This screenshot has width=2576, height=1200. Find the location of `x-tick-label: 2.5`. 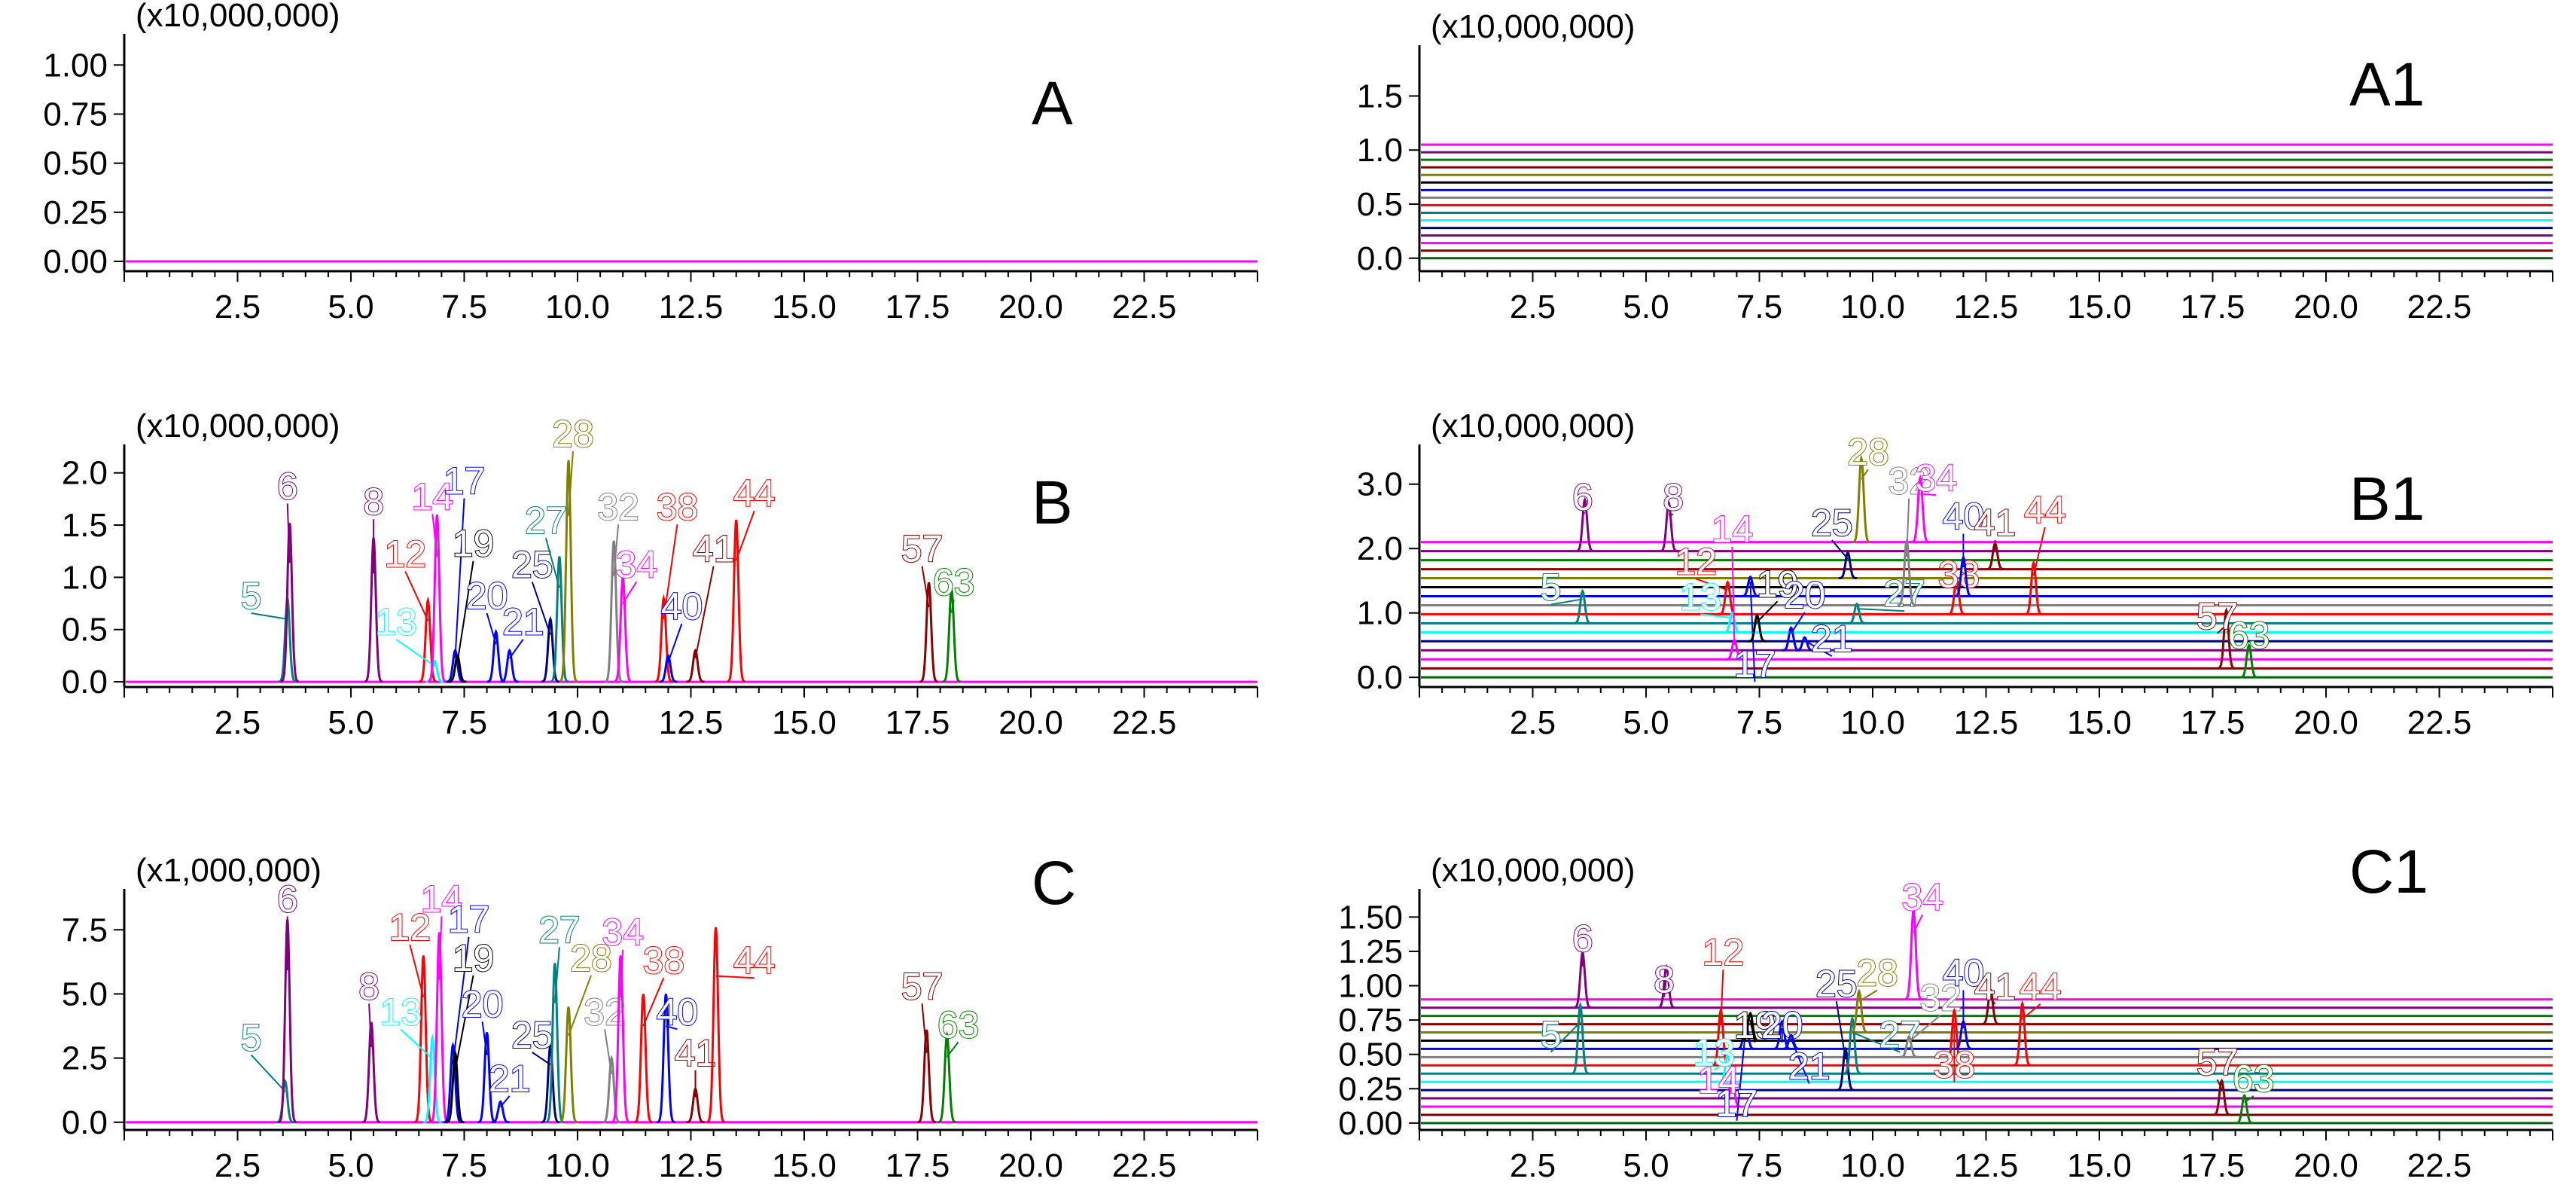

x-tick-label: 2.5 is located at coordinates (238, 722).